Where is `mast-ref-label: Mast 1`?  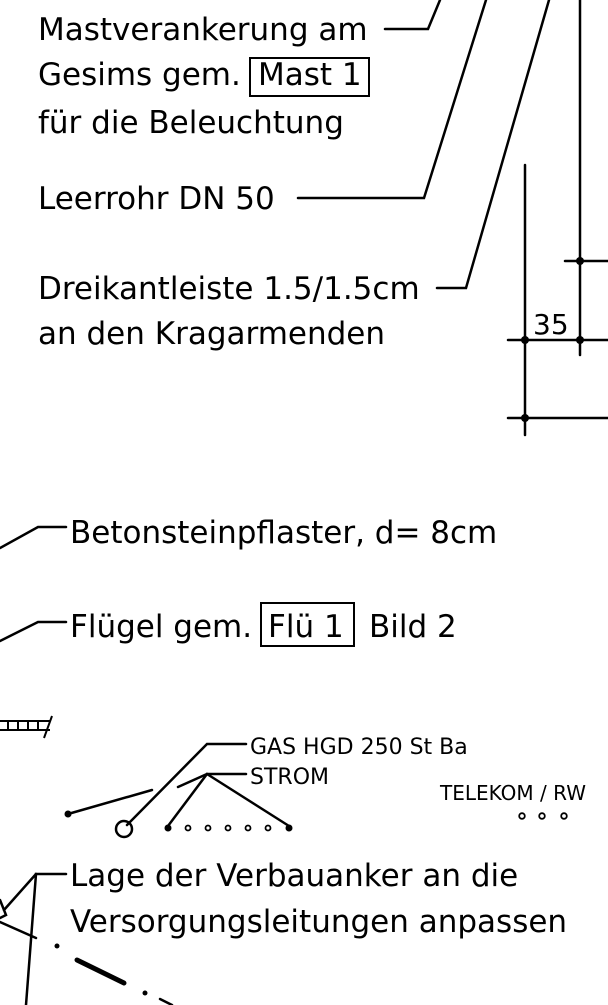 mast-ref-label: Mast 1 is located at coordinates (310, 75).